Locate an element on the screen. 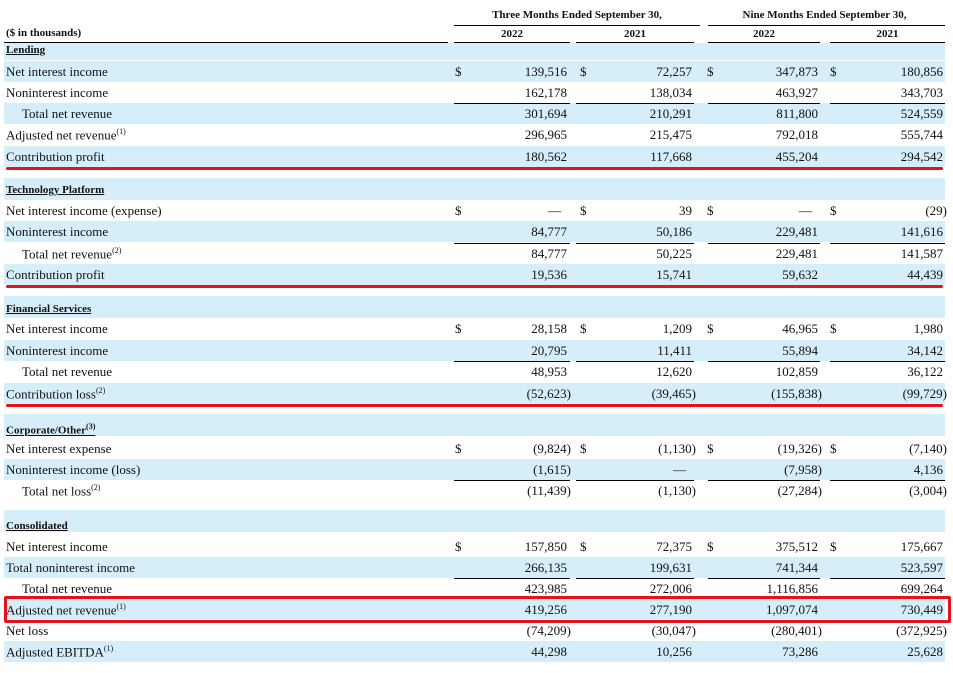 Image resolution: width=953 pixels, height=673 pixels. header-rule-q2021 is located at coordinates (635, 42).